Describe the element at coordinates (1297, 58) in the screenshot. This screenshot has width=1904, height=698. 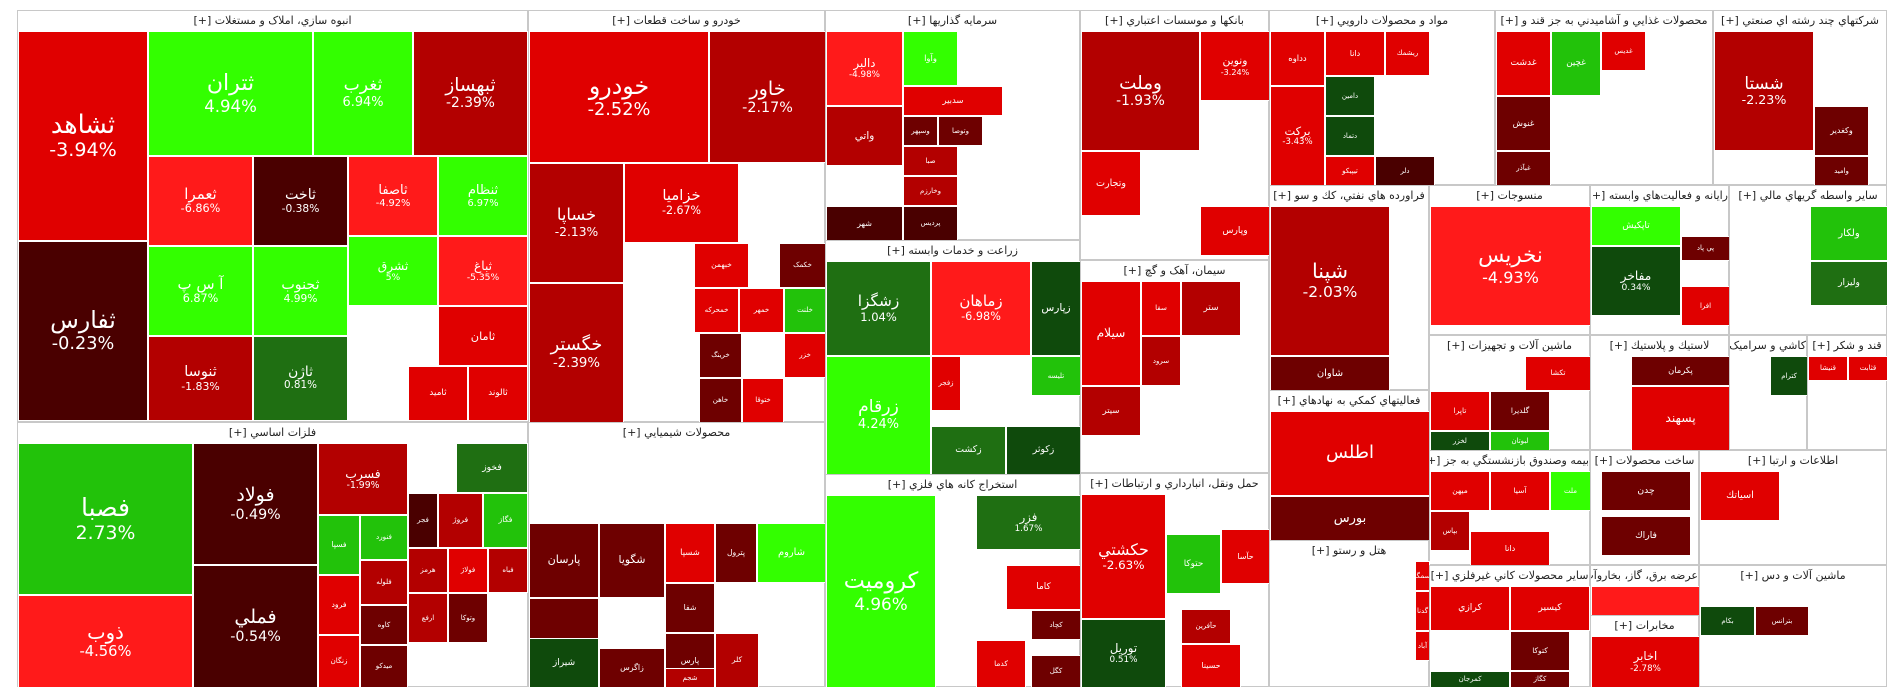
I see `stock-tile: دداوه` at that location.